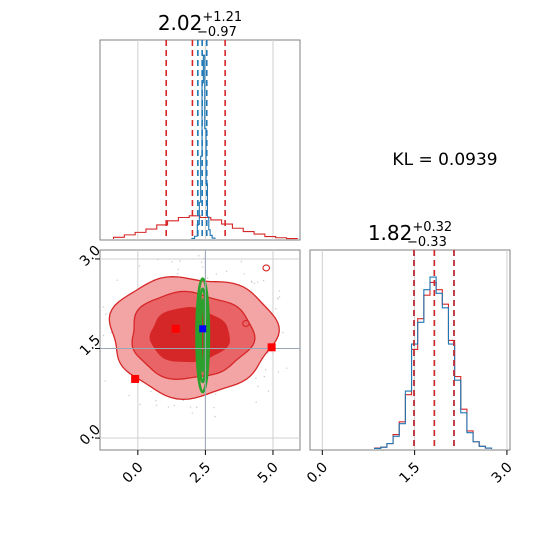  I want to click on title-y-minus: −0.33, so click(427, 242).